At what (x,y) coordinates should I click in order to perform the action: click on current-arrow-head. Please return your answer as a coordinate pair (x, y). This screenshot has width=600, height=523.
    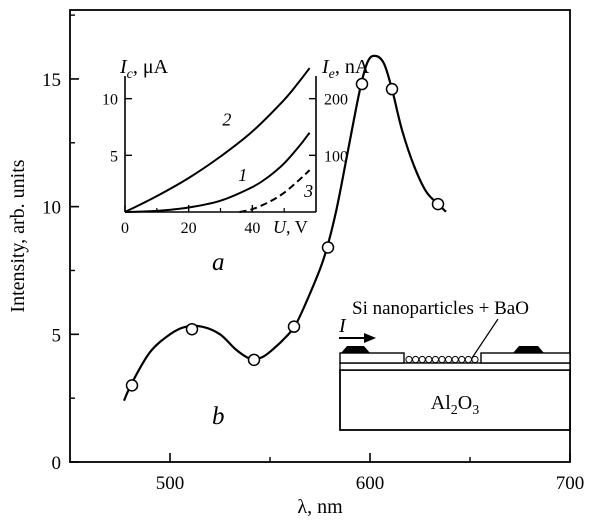
    Looking at the image, I should click on (370, 338).